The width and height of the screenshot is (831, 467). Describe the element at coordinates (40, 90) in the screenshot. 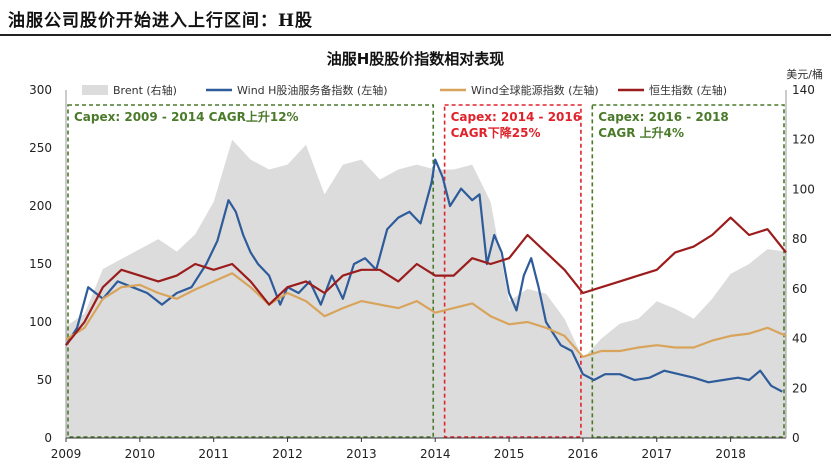

I see `y-left-tick-label: 300` at that location.